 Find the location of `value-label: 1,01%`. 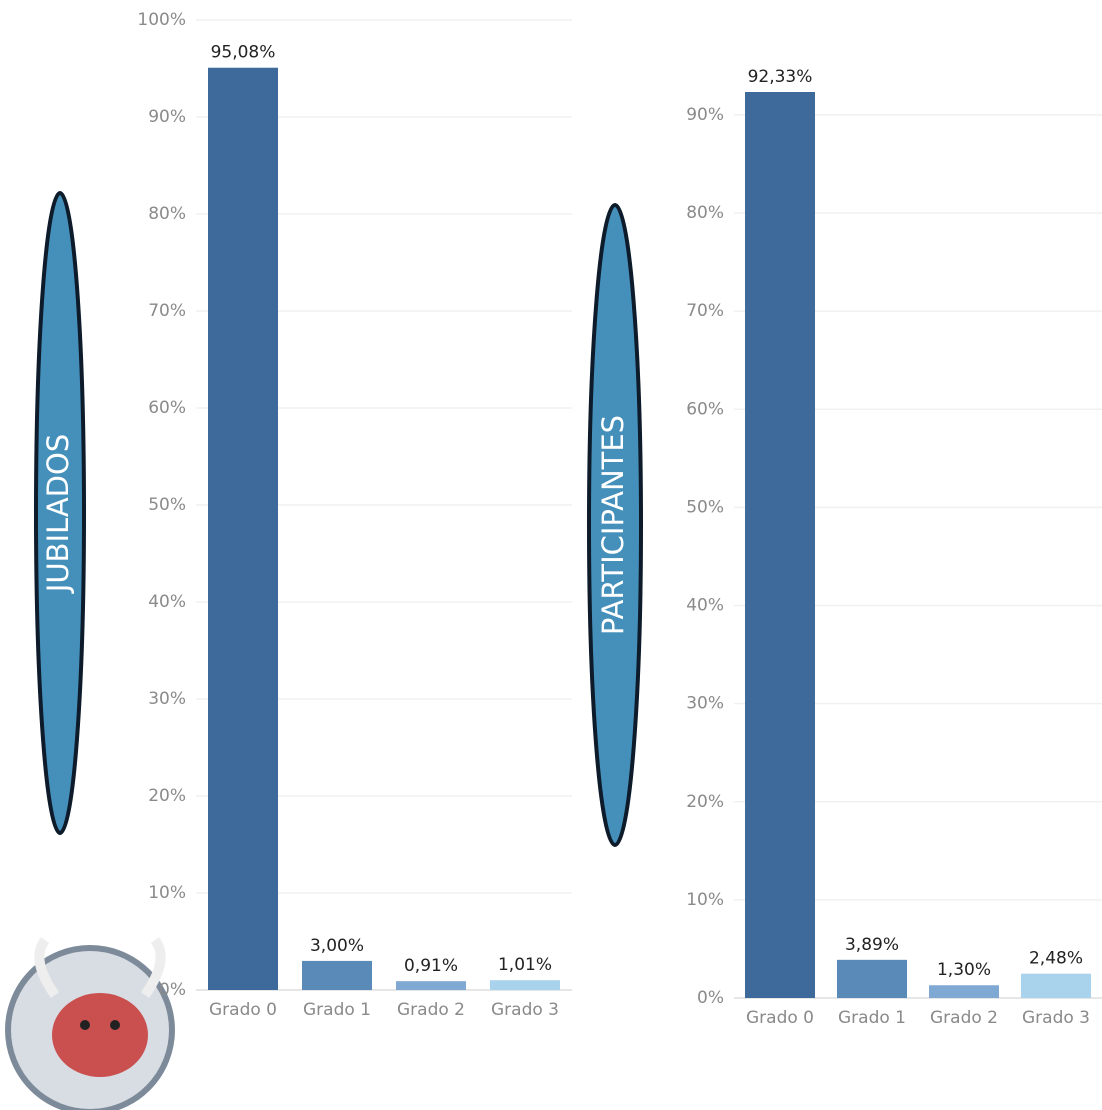

value-label: 1,01% is located at coordinates (525, 965).